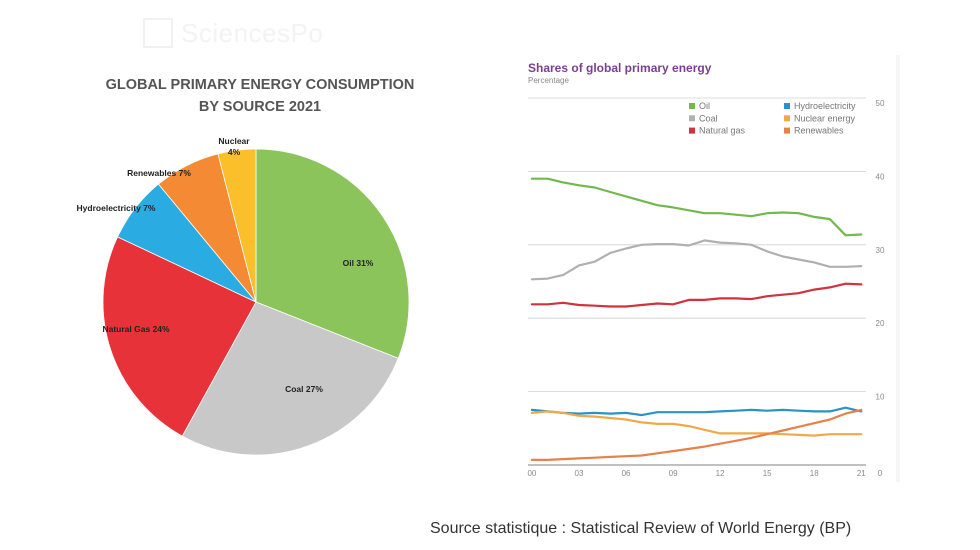 The image size is (980, 550). What do you see at coordinates (880, 250) in the screenshot?
I see `y-tick-label-30: 30` at bounding box center [880, 250].